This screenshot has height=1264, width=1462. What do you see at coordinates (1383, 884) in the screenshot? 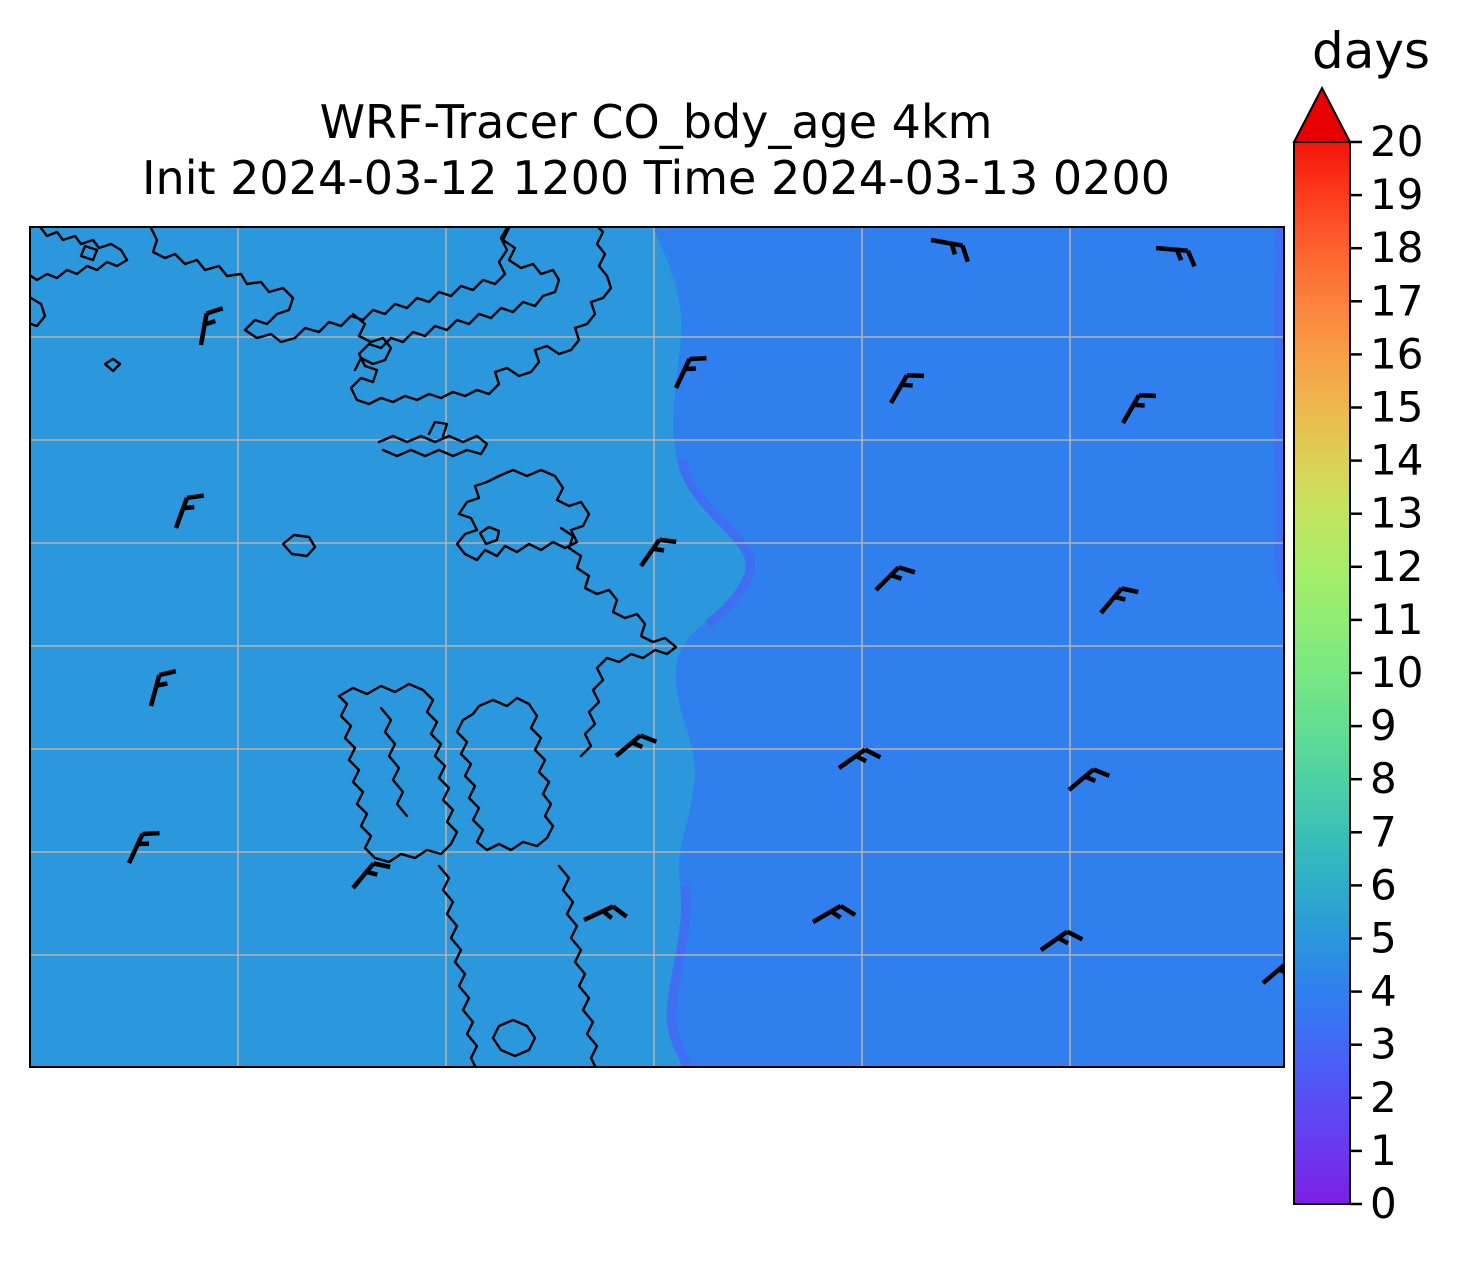
I see `colorbar-tick-label: 6` at bounding box center [1383, 884].